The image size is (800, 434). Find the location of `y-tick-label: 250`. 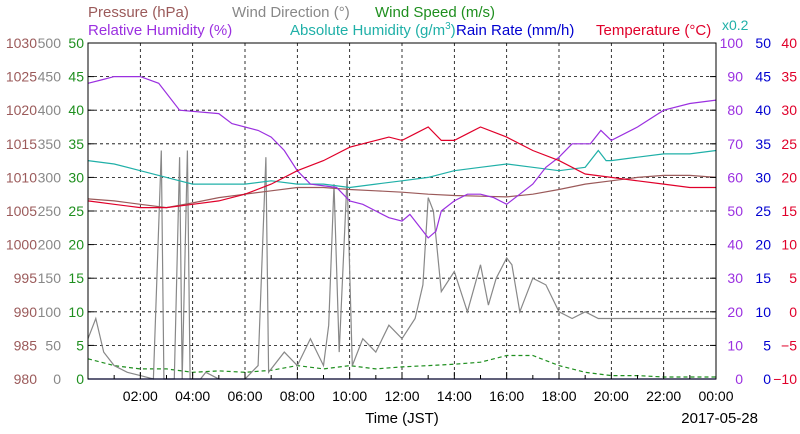

y-tick-label: 250 is located at coordinates (50, 211).